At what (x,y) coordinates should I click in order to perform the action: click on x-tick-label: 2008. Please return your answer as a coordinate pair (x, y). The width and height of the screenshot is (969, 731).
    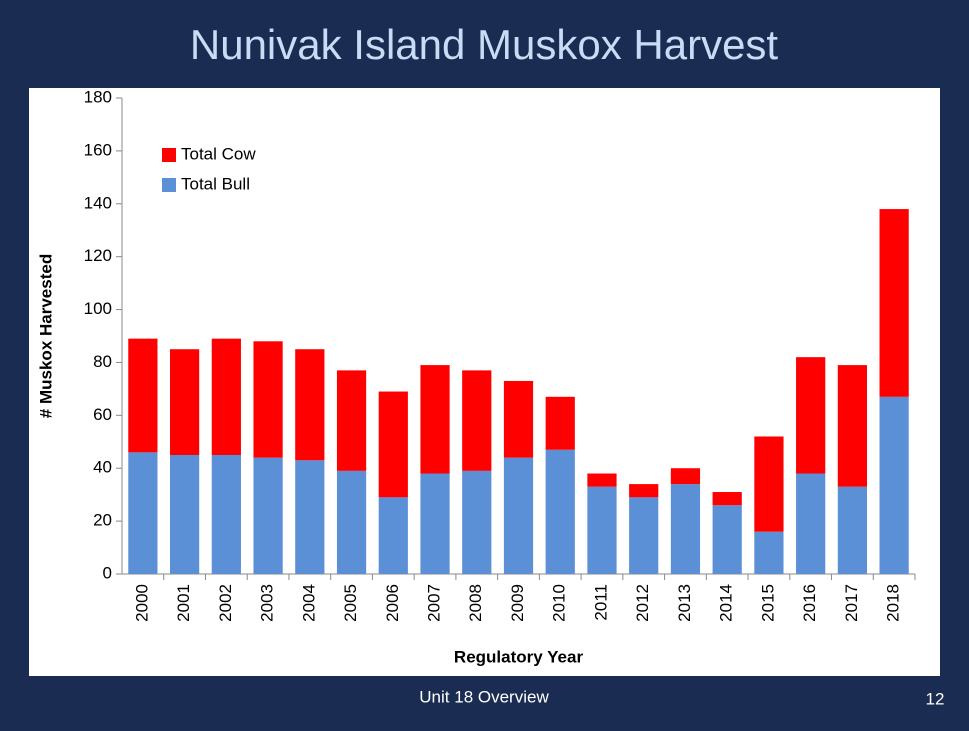
    Looking at the image, I should click on (475, 603).